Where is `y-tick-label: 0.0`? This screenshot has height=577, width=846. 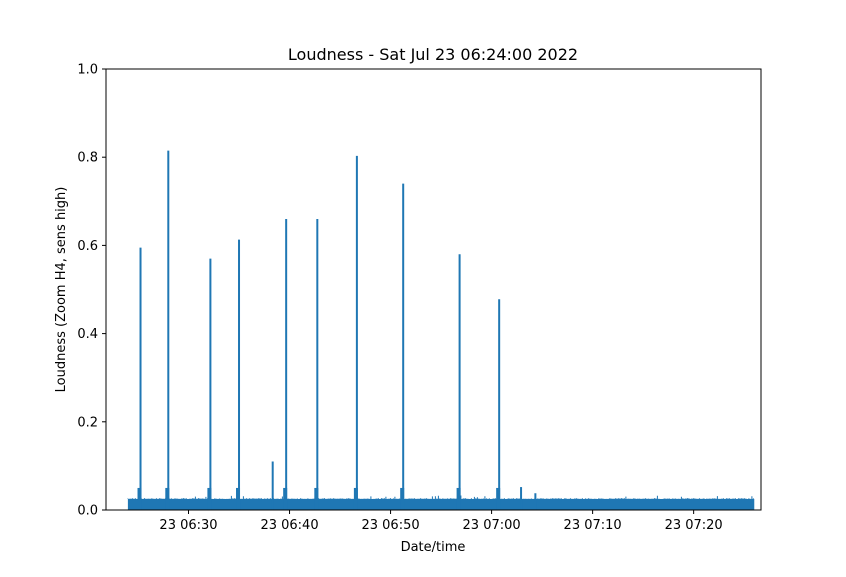 y-tick-label: 0.0 is located at coordinates (87, 511).